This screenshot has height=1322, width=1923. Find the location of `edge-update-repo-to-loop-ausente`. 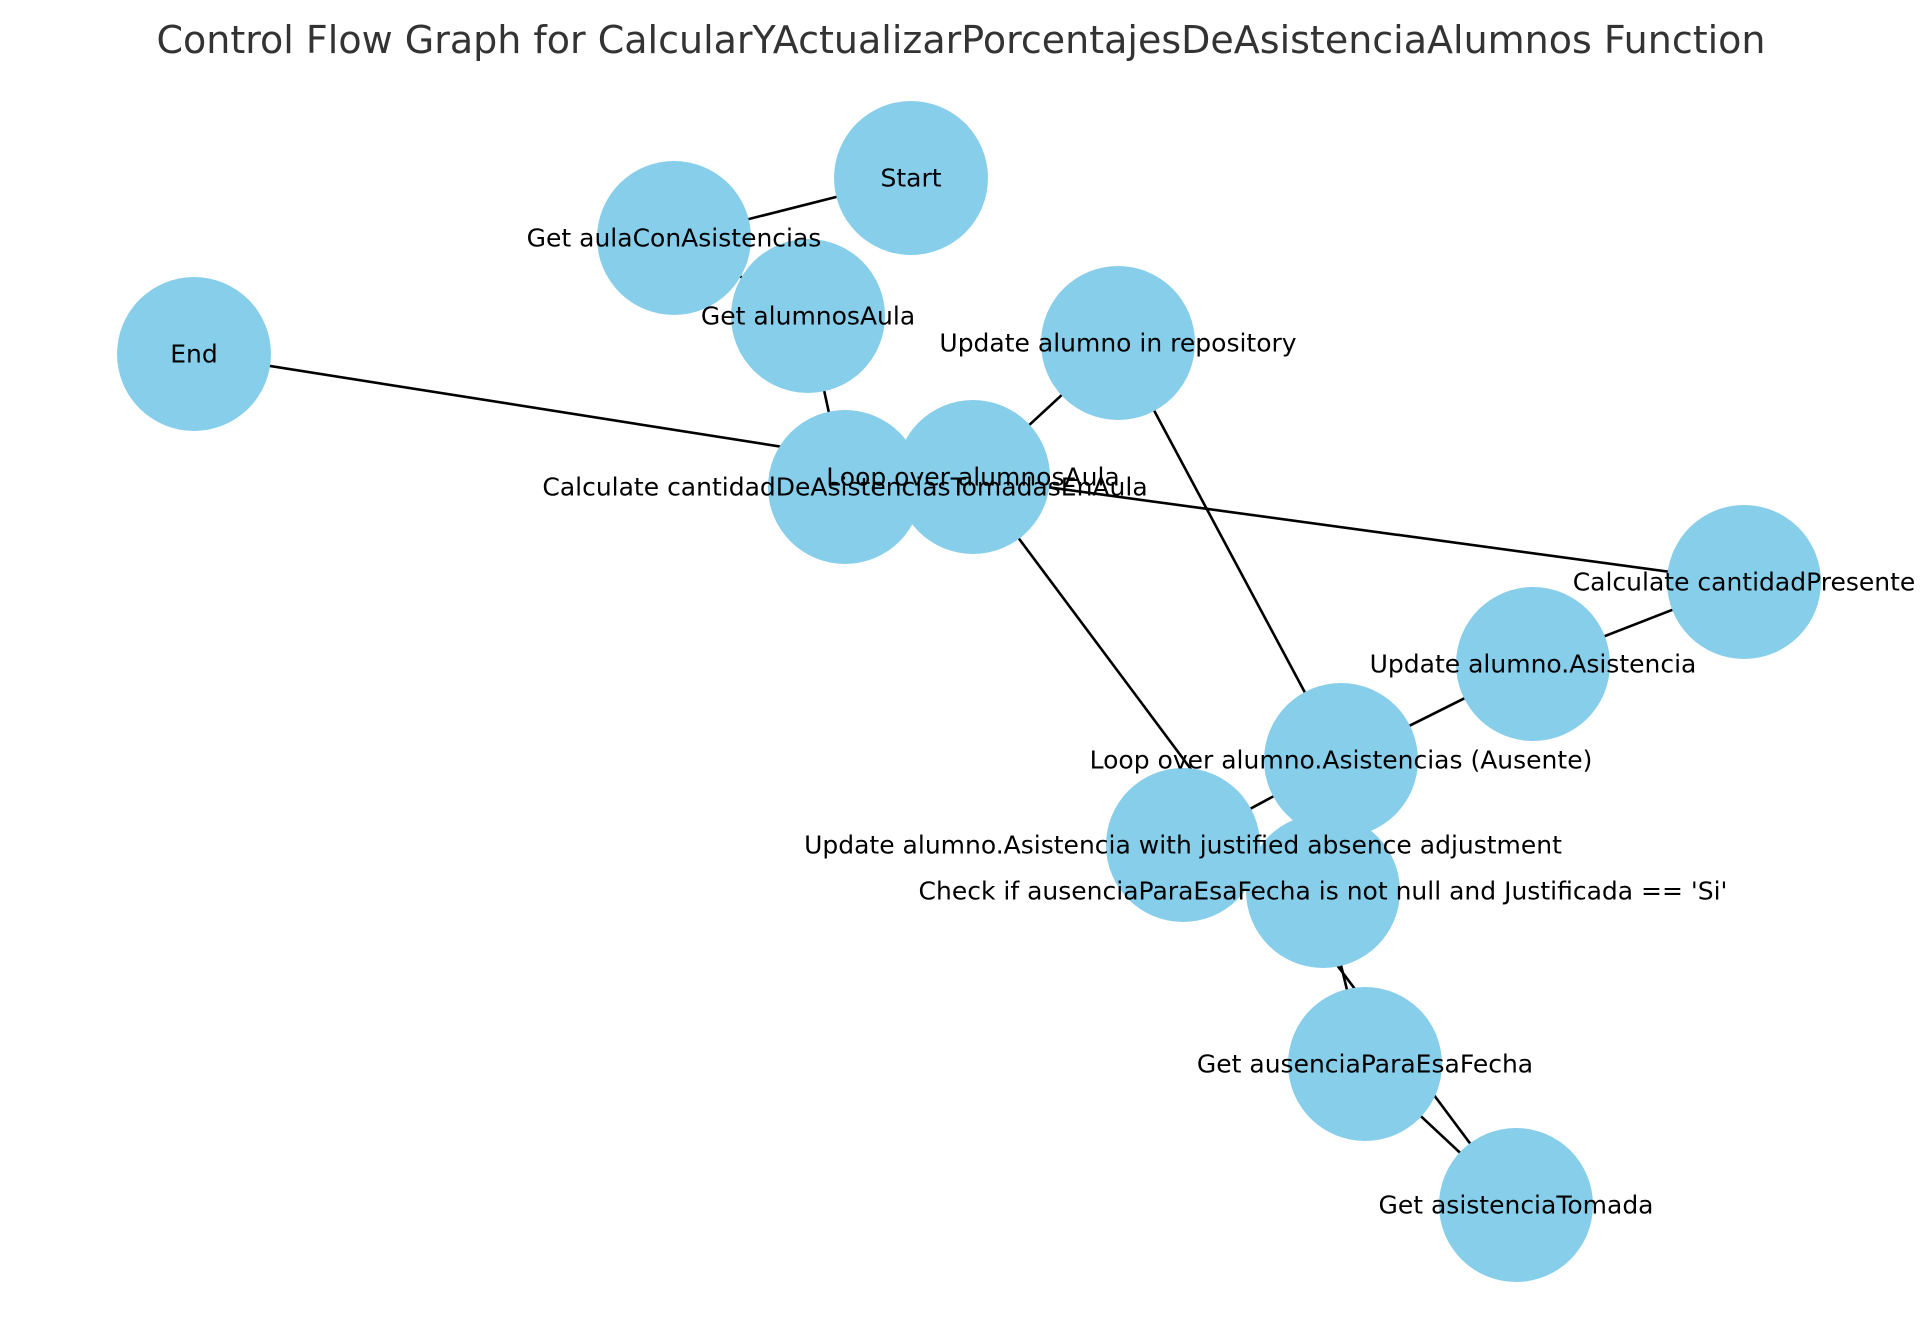

edge-update-repo-to-loop-ausente is located at coordinates (1229, 551).